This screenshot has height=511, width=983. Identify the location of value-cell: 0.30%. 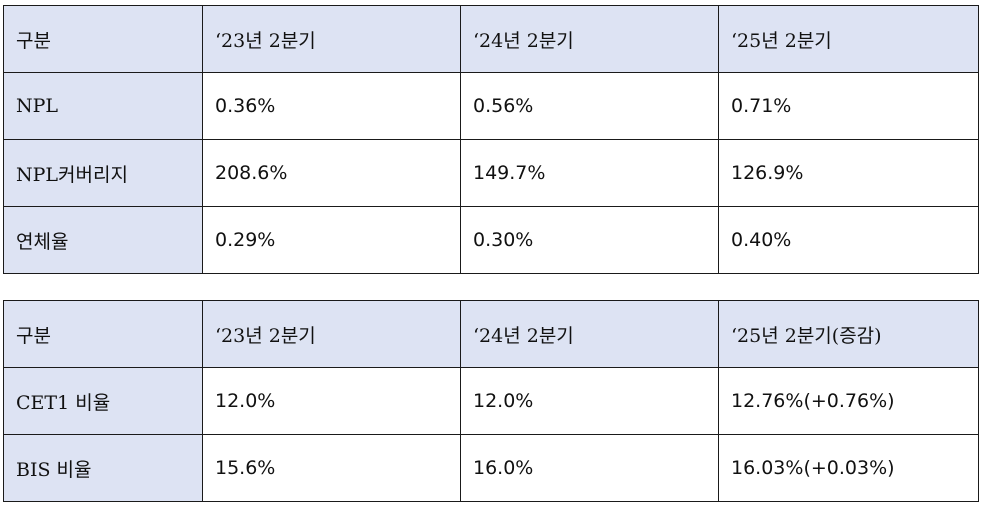
(589, 240).